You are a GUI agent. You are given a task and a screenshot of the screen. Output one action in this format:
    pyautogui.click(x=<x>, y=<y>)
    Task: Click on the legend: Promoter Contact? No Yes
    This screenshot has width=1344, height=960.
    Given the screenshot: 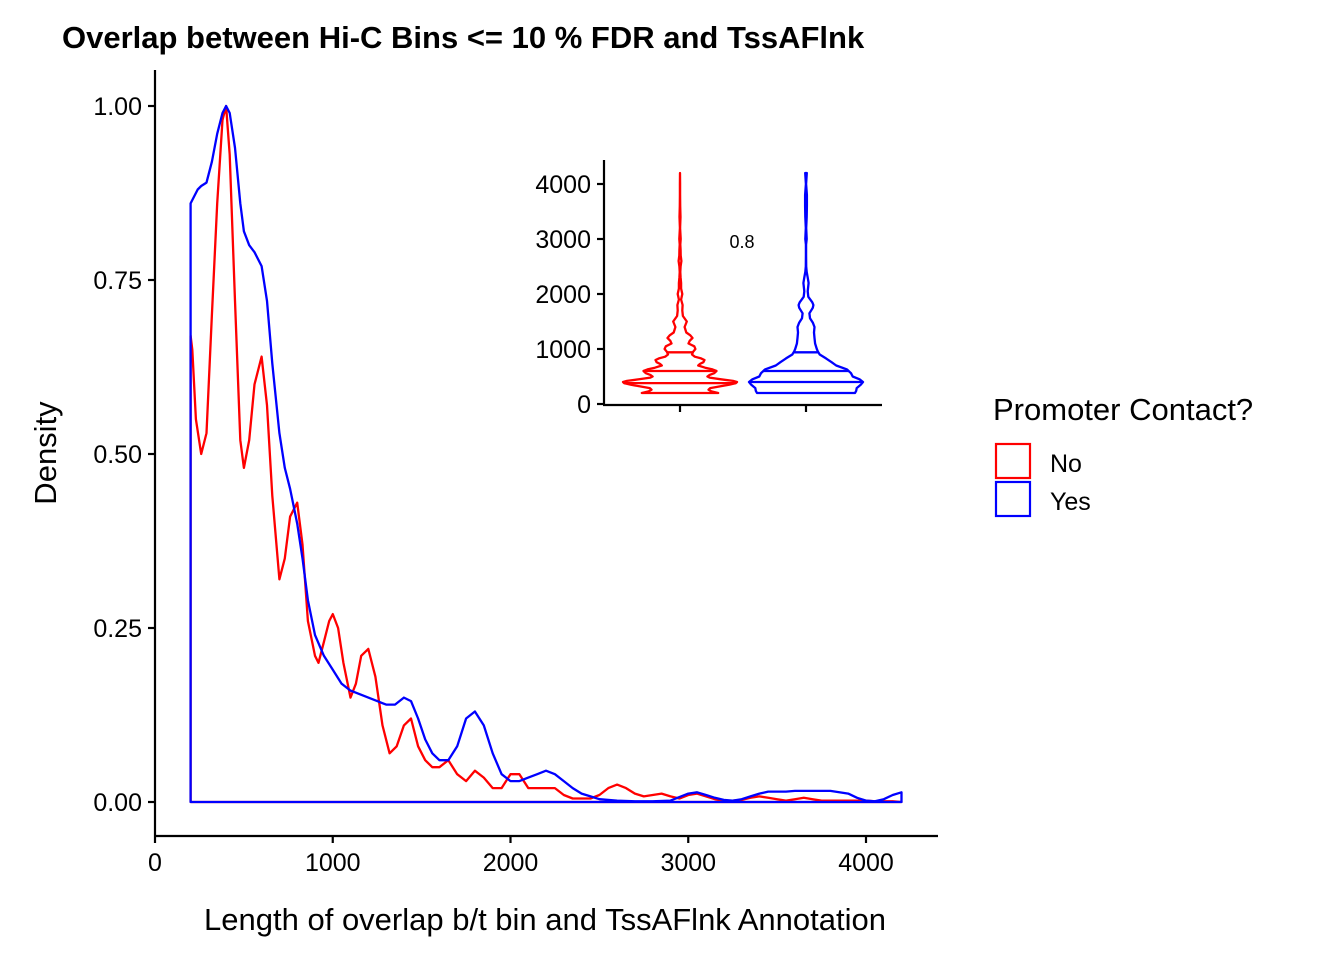 What is the action you would take?
    pyautogui.click(x=1123, y=455)
    